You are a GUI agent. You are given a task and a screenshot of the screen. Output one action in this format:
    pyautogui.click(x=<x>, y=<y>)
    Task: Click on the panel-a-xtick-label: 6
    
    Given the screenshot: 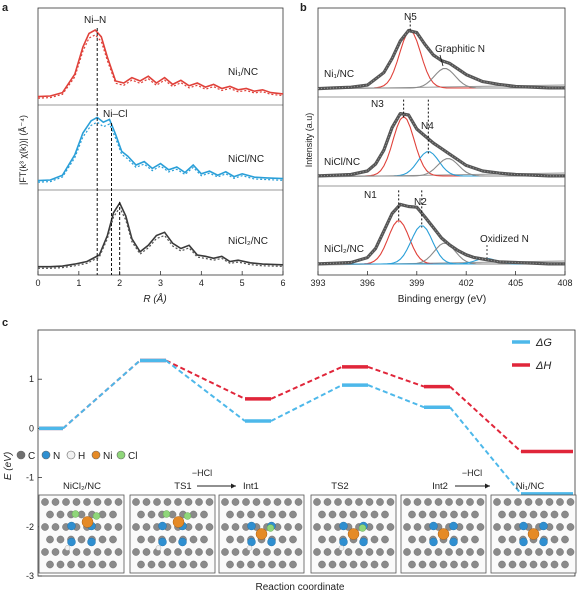 What is the action you would take?
    pyautogui.click(x=282, y=283)
    